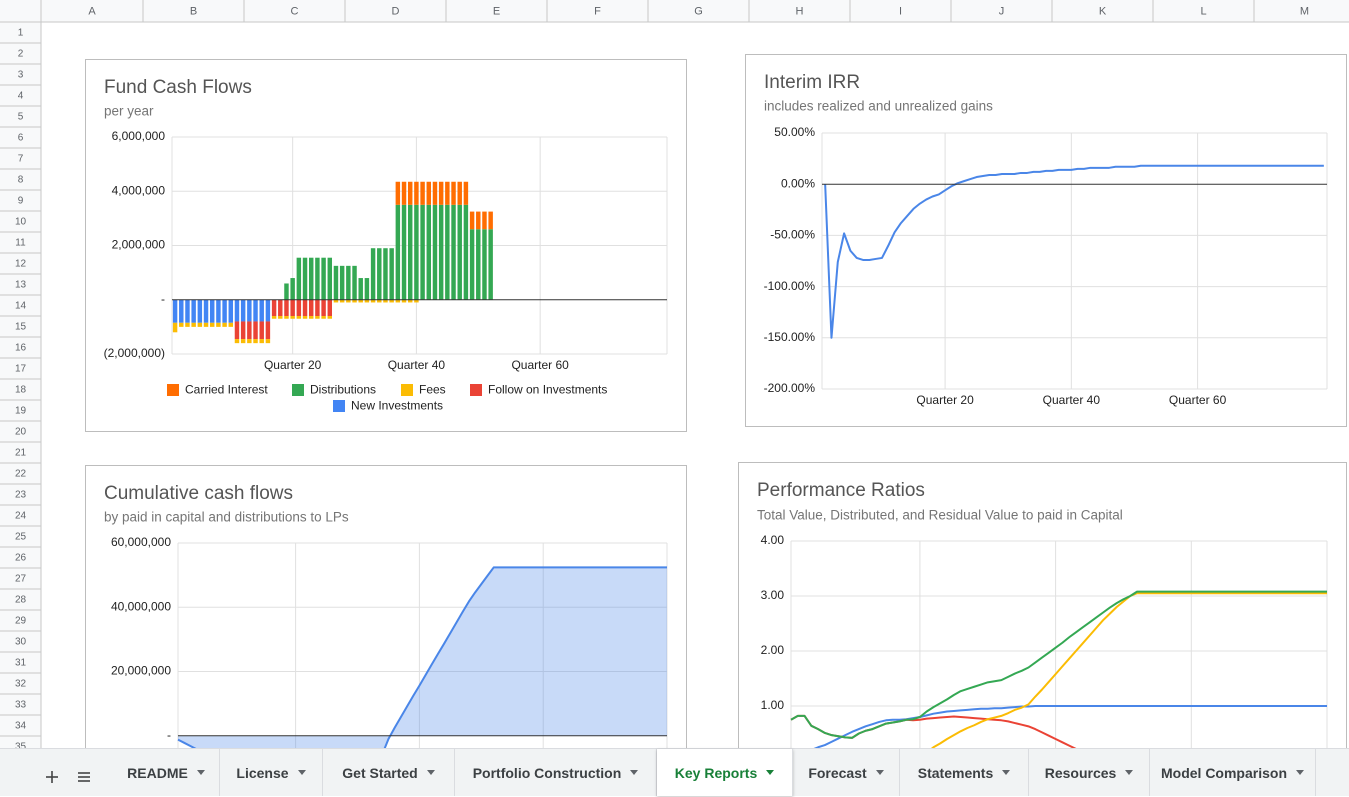  What do you see at coordinates (556, 772) in the screenshot?
I see `sheet-tab: Portfolio Construction` at bounding box center [556, 772].